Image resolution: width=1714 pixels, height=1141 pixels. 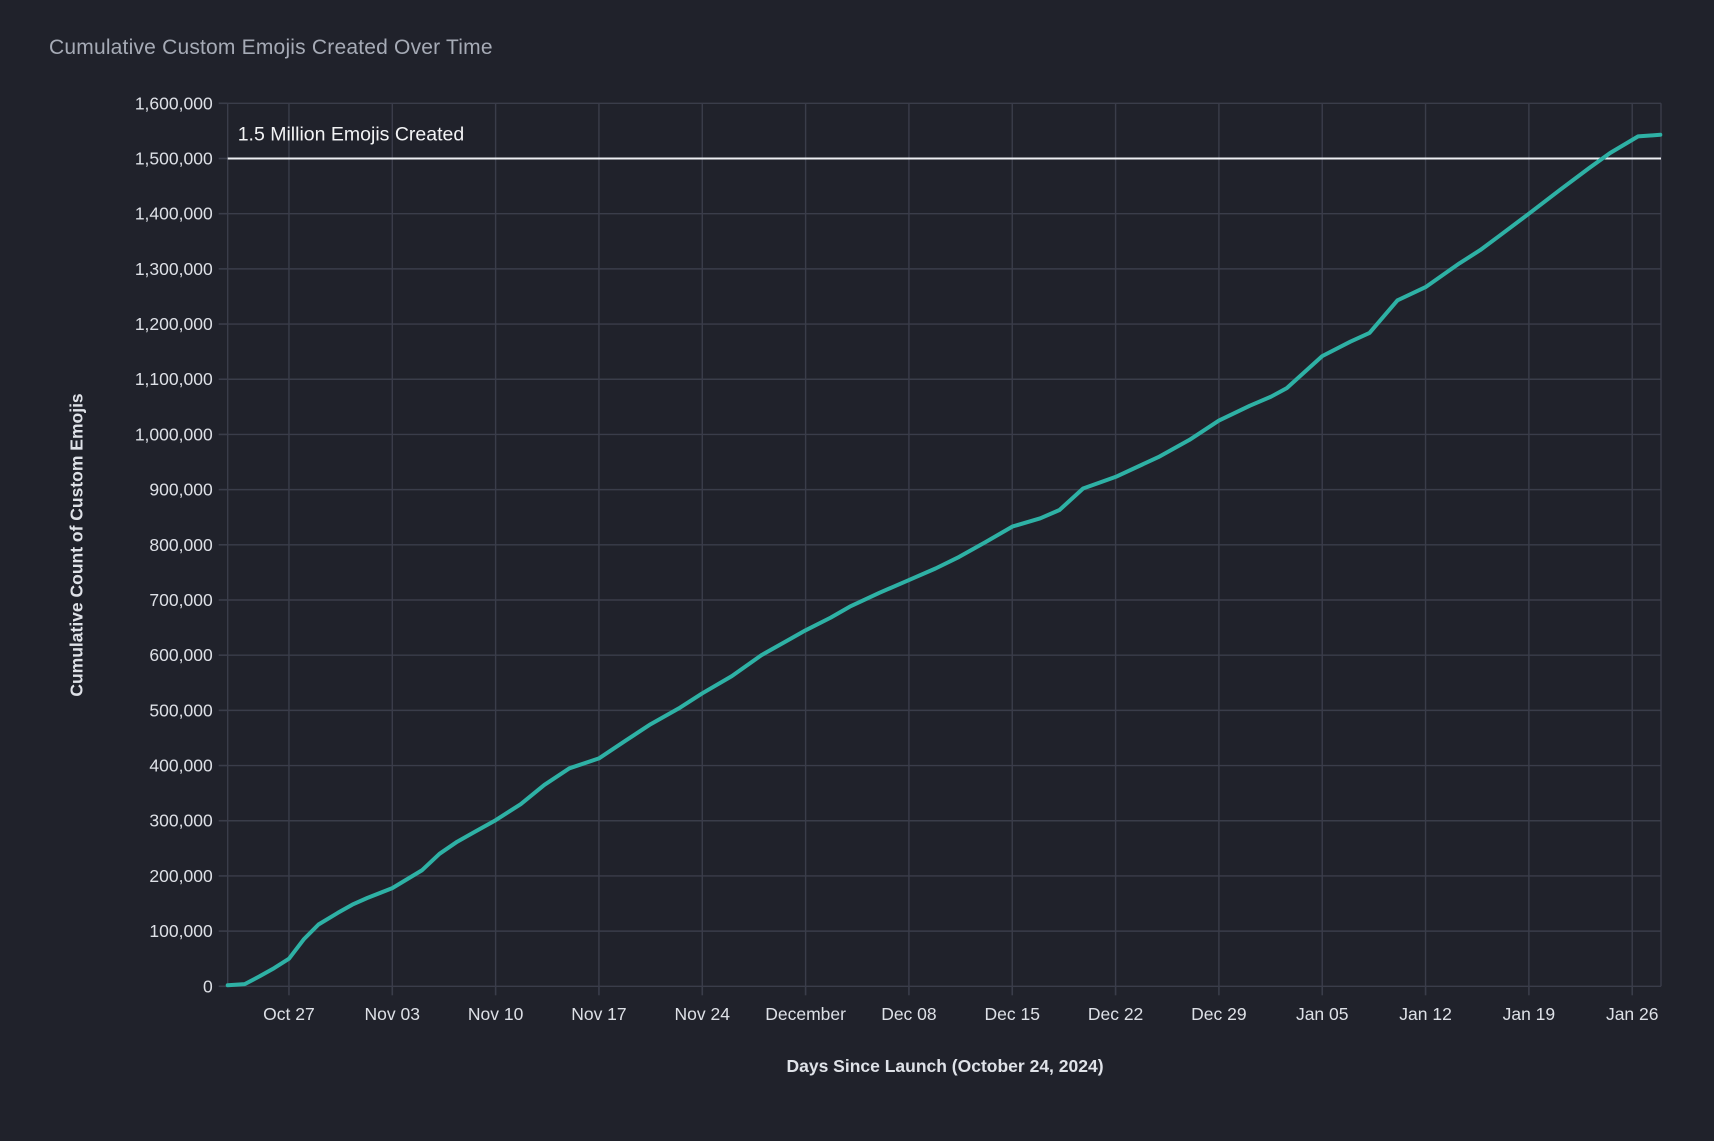 What do you see at coordinates (289, 1014) in the screenshot?
I see `x-tick-label: Oct 27` at bounding box center [289, 1014].